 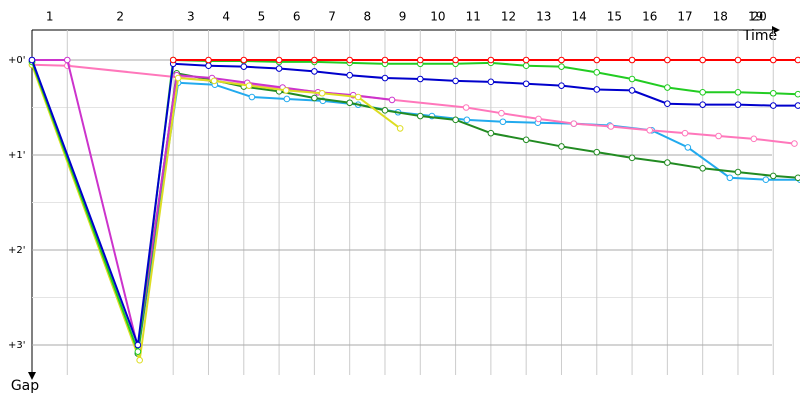 I want to click on x-tick-label: 15, so click(x=614, y=17).